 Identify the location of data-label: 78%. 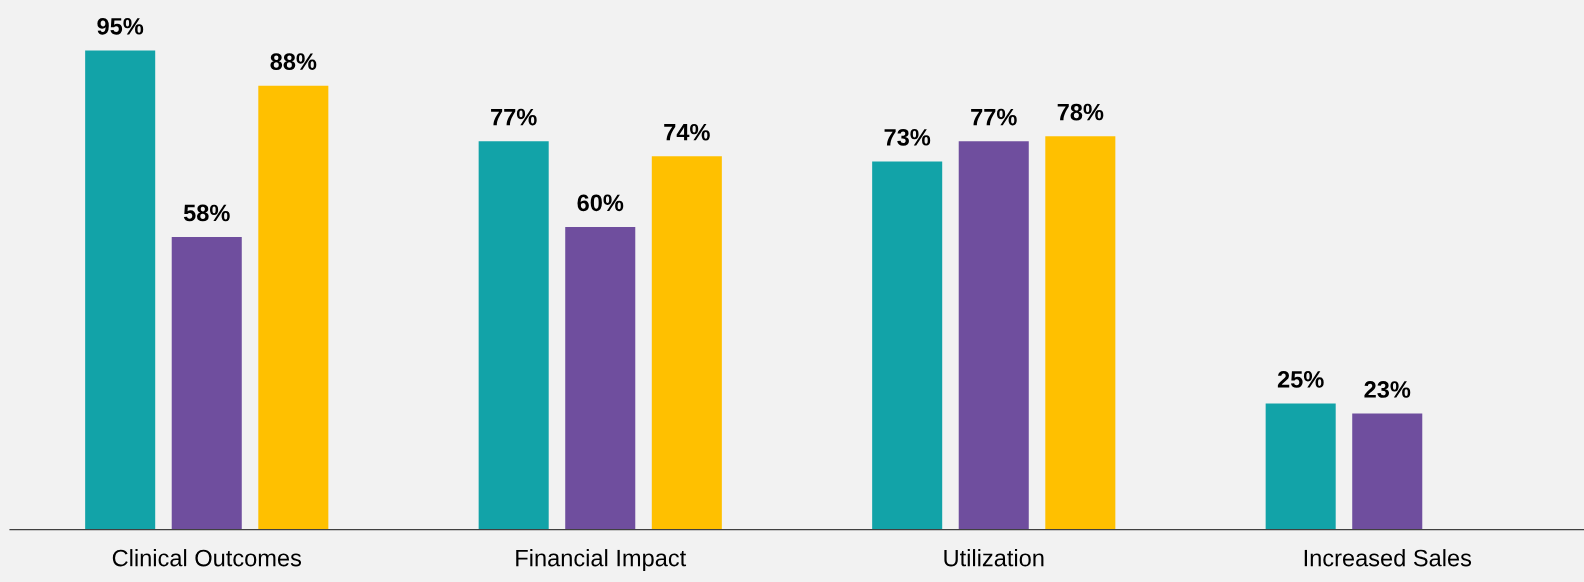
(1080, 112).